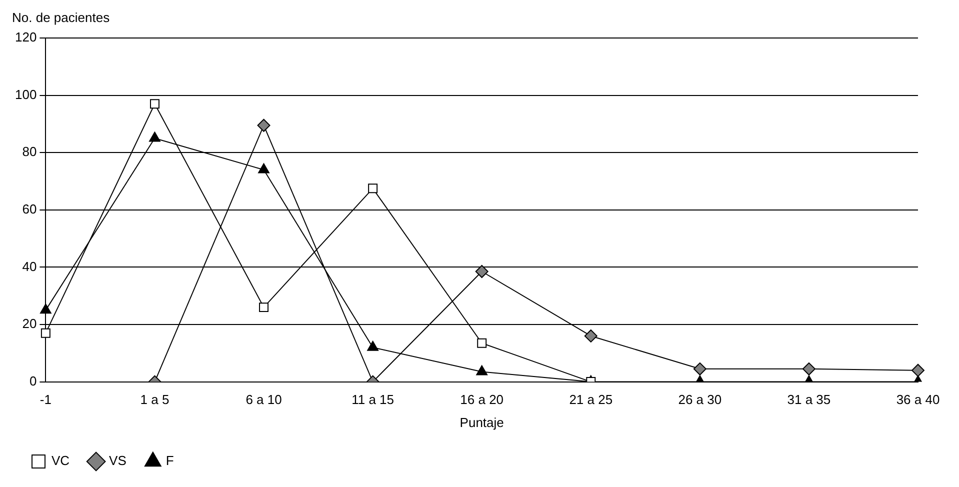 The image size is (959, 487). What do you see at coordinates (29, 266) in the screenshot?
I see `y-tick-label: 40` at bounding box center [29, 266].